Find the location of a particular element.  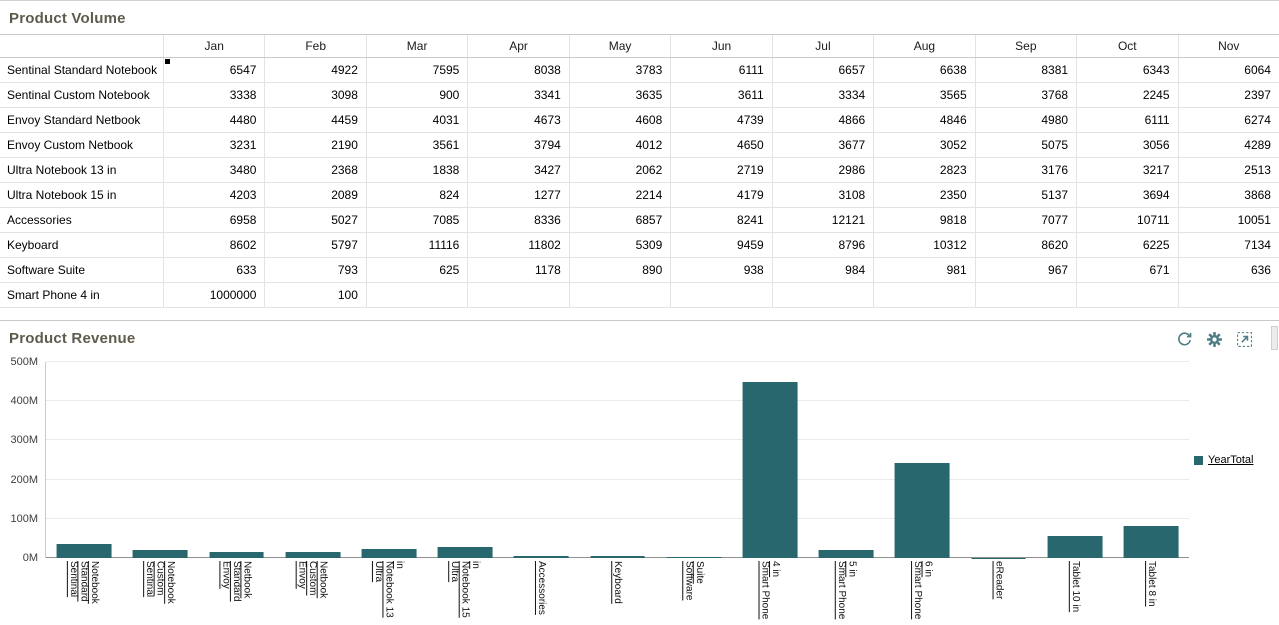

value-cell: 824 is located at coordinates (416, 195).